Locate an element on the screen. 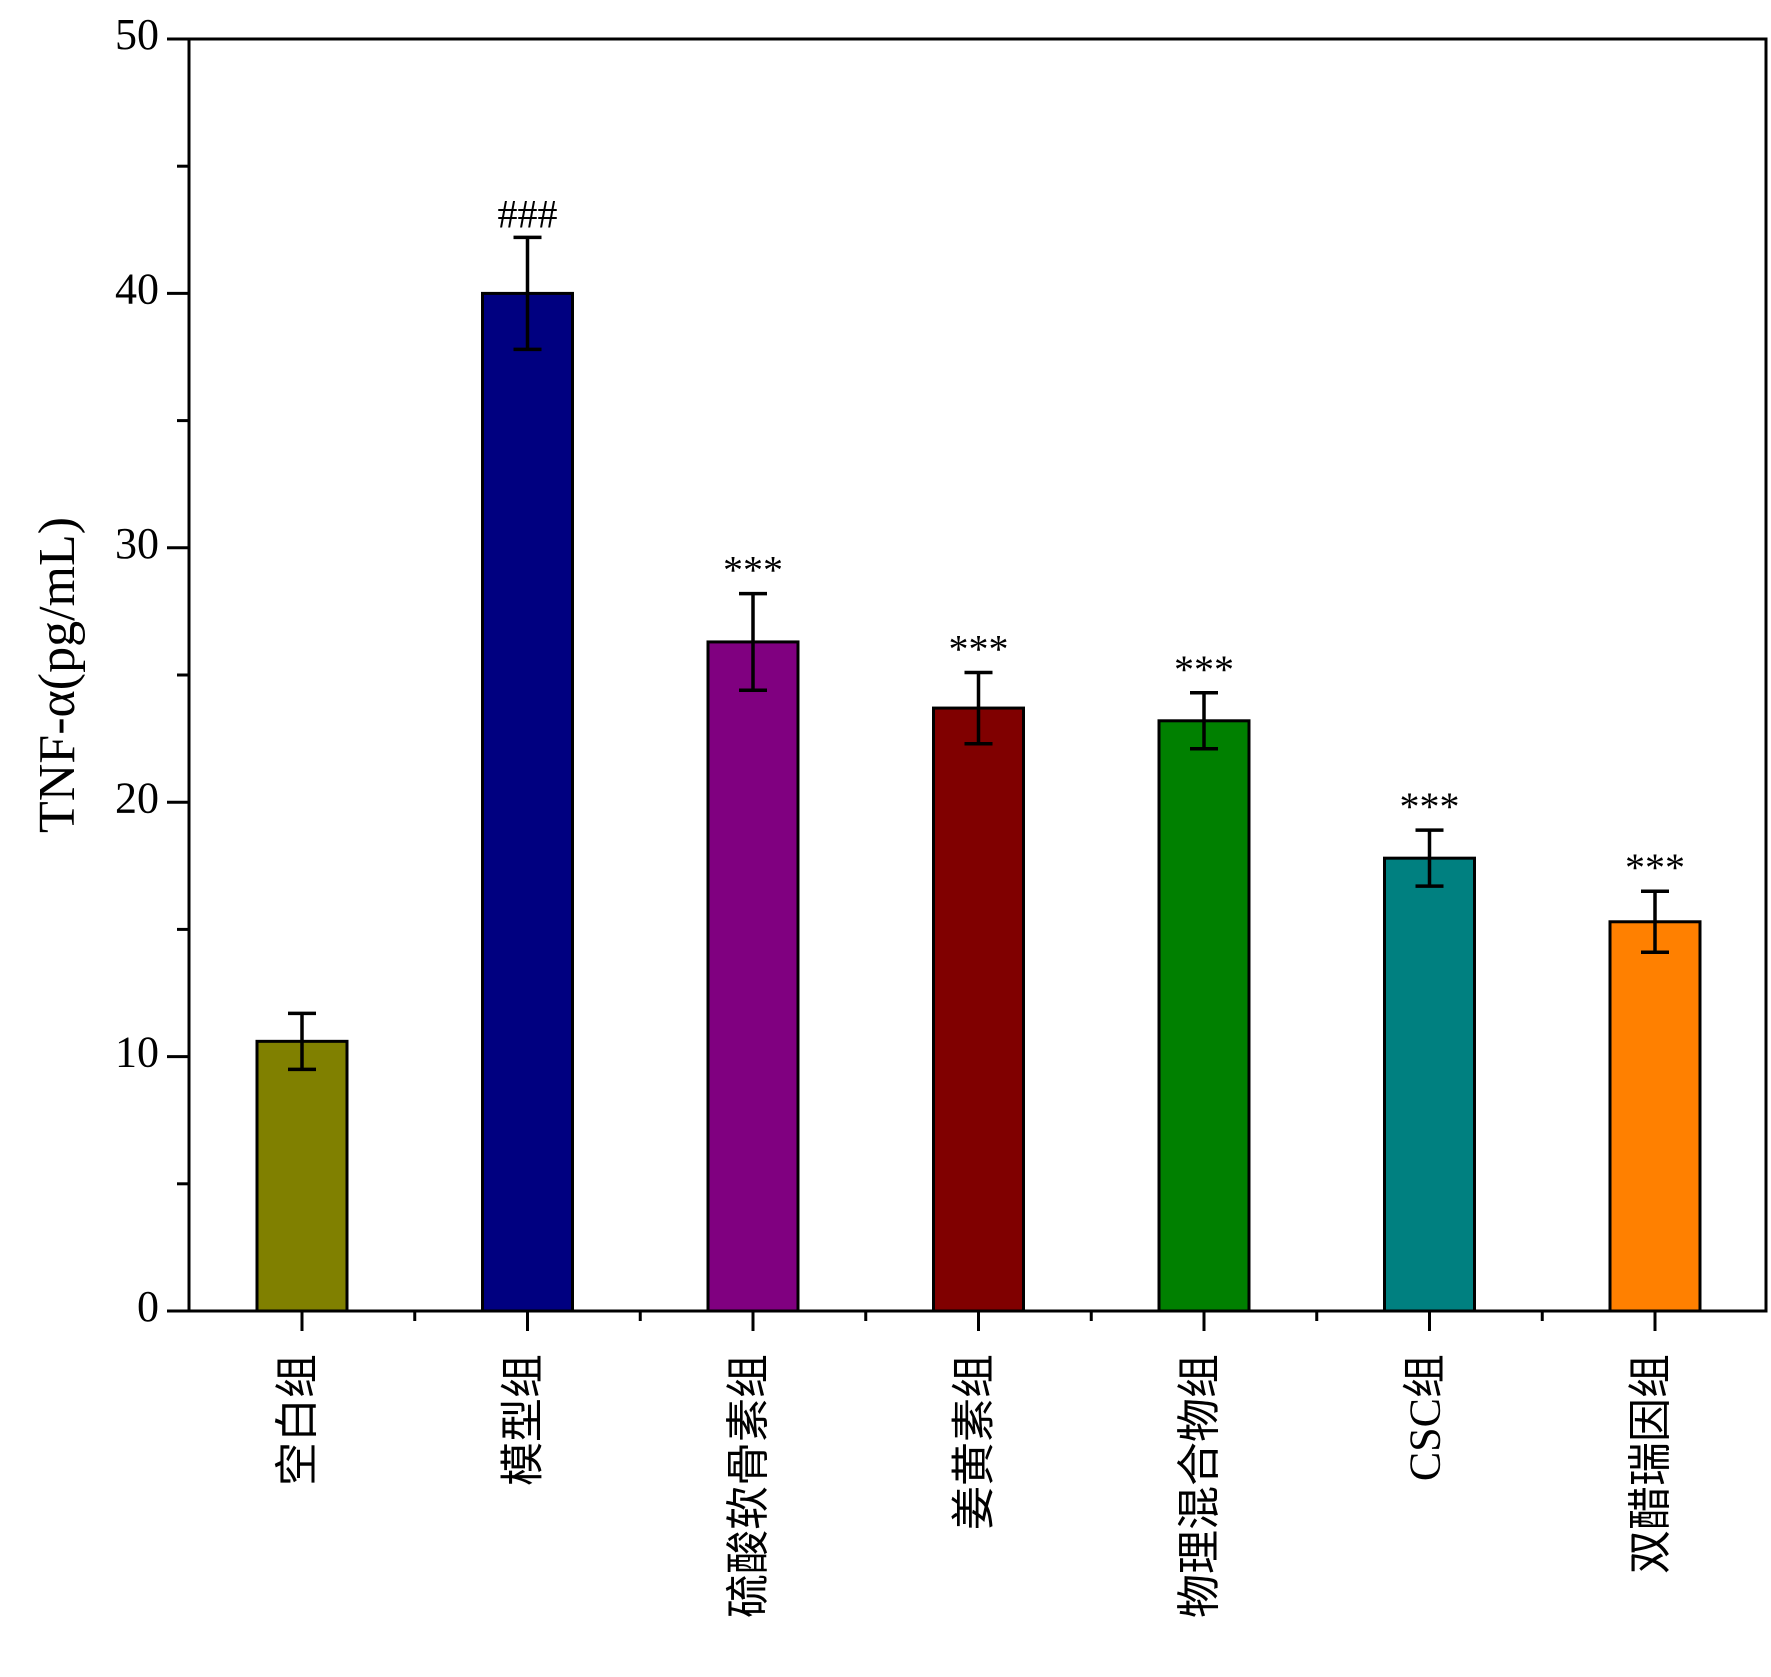  y-tick-label: 30 is located at coordinates (137, 543).